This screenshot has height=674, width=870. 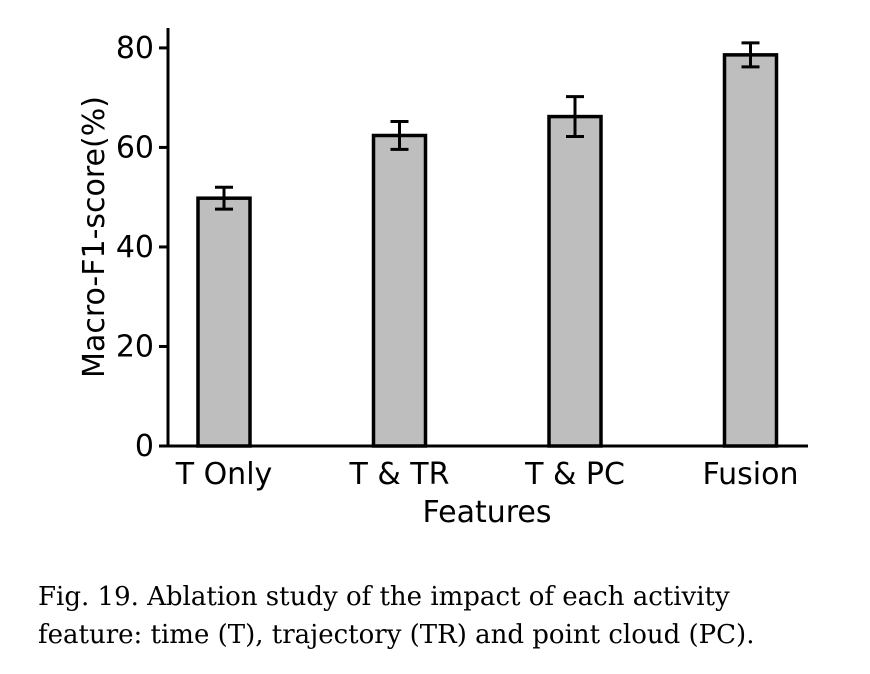 I want to click on x-tick-label: T & PC, so click(x=574, y=474).